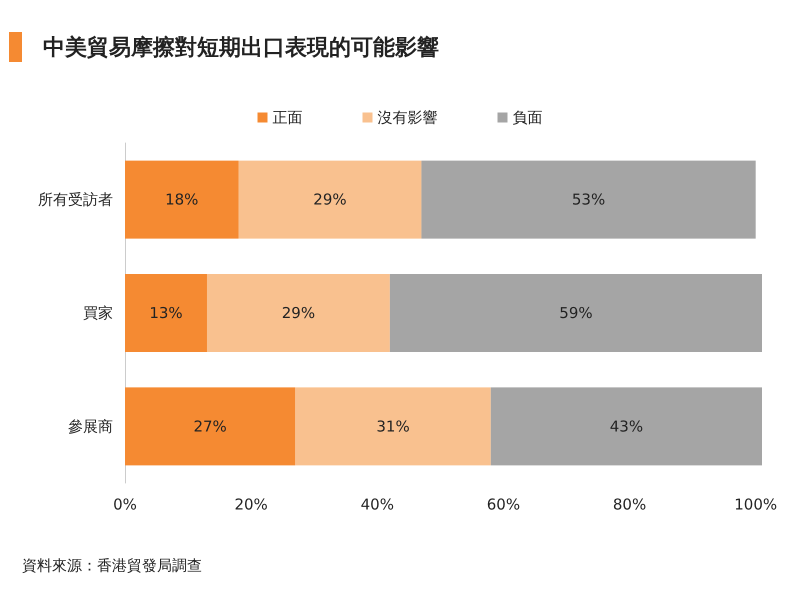 Image resolution: width=800 pixels, height=595 pixels. I want to click on x-tick-label: 60%, so click(503, 505).